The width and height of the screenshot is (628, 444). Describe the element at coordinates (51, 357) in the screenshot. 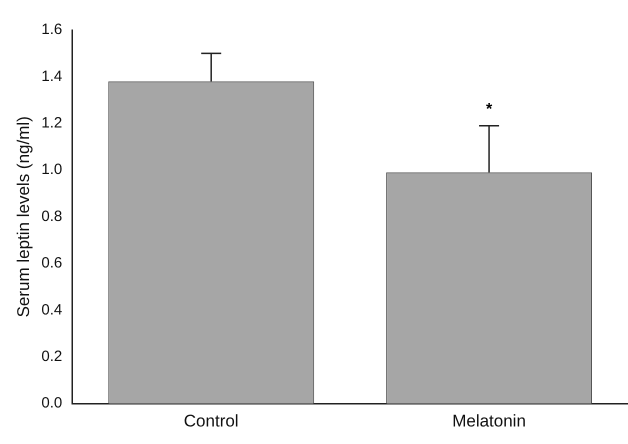

I see `y-tick-label: 0.2` at that location.